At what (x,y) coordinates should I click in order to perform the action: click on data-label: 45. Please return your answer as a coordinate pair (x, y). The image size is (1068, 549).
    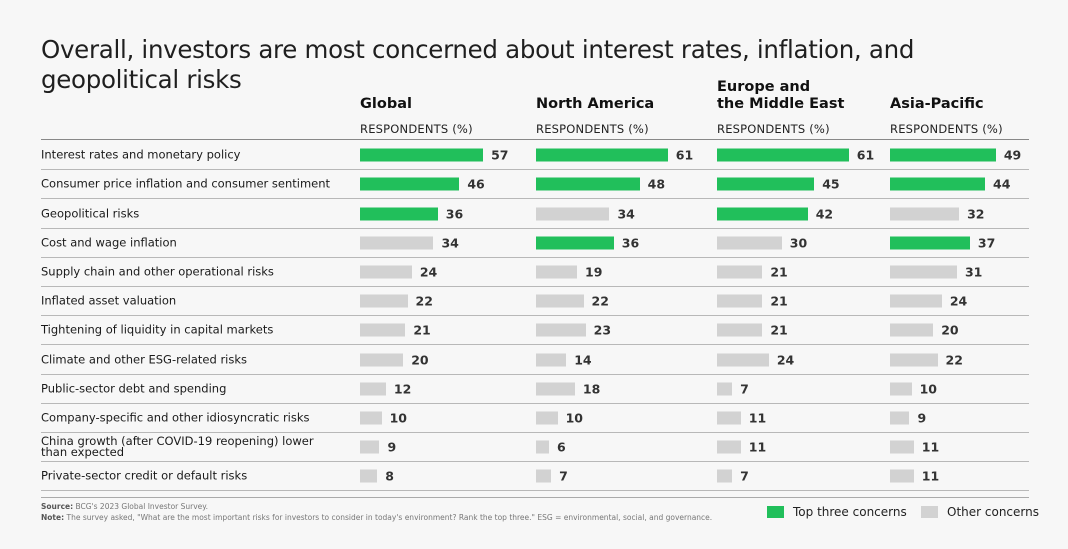
    Looking at the image, I should click on (831, 184).